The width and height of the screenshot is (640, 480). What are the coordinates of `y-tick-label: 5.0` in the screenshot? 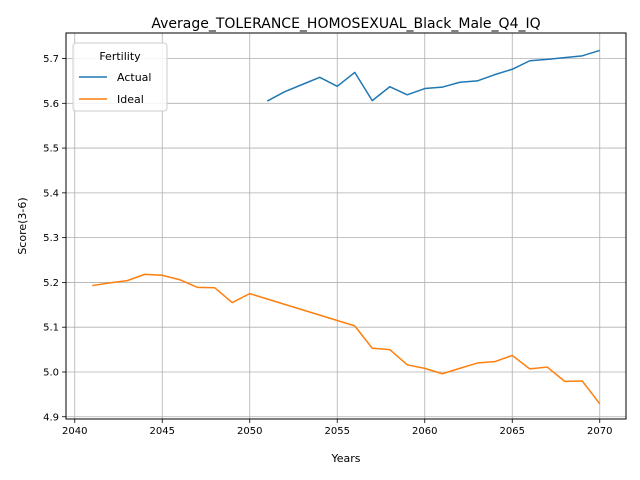 It's located at (51, 372).